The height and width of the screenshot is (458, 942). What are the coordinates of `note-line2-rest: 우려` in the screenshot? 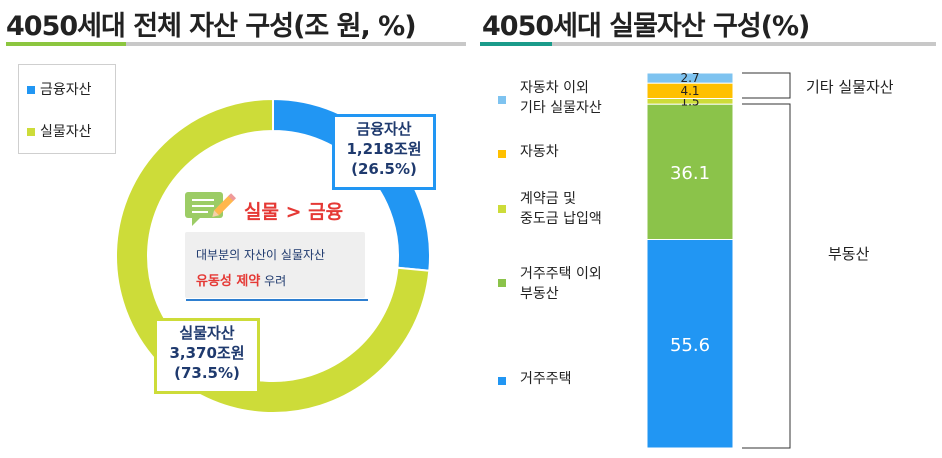 It's located at (273, 281).